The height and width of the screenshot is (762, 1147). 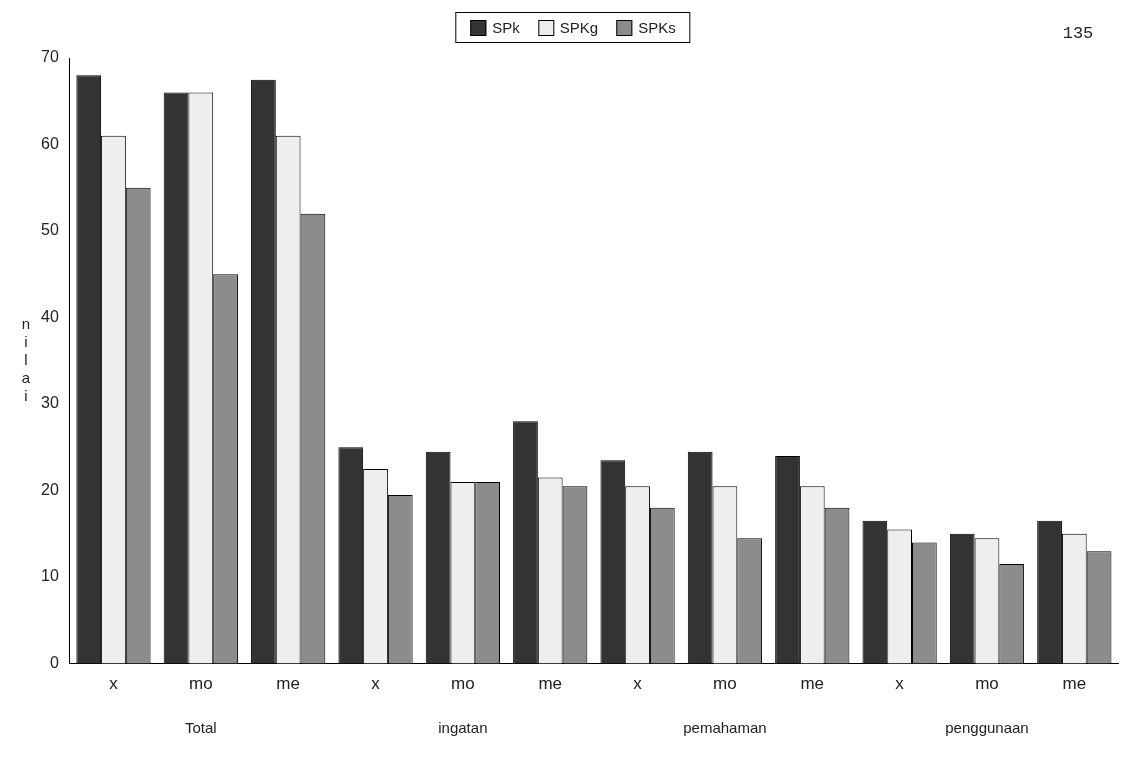 I want to click on y-tick-label: 50, so click(x=50, y=230).